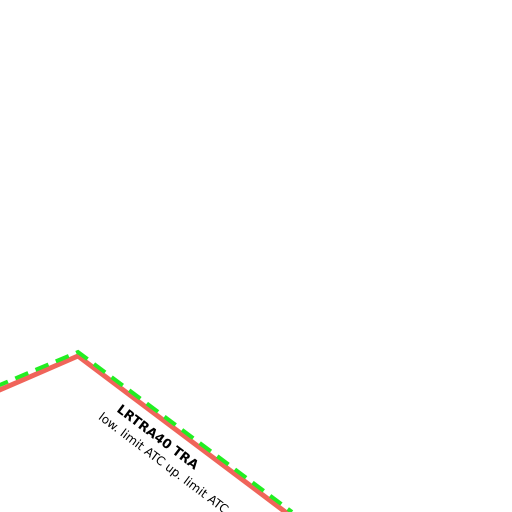  What do you see at coordinates (163, 461) in the screenshot?
I see `airspace-zone-limits: low. limit ATC up. limit ATC` at bounding box center [163, 461].